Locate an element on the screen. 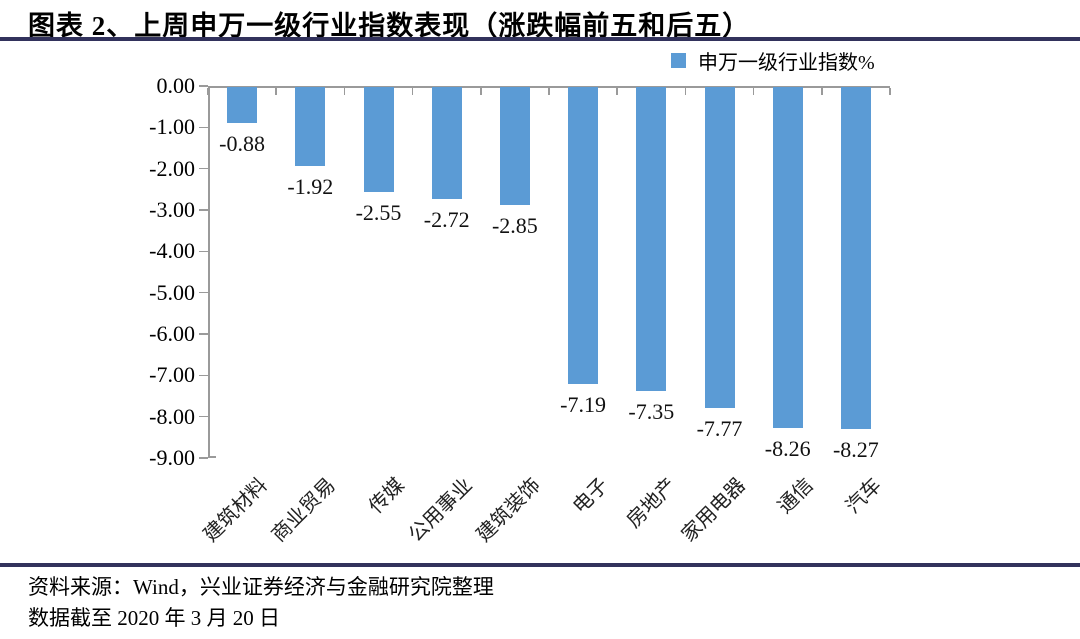  value-label: -7.35 is located at coordinates (651, 411).